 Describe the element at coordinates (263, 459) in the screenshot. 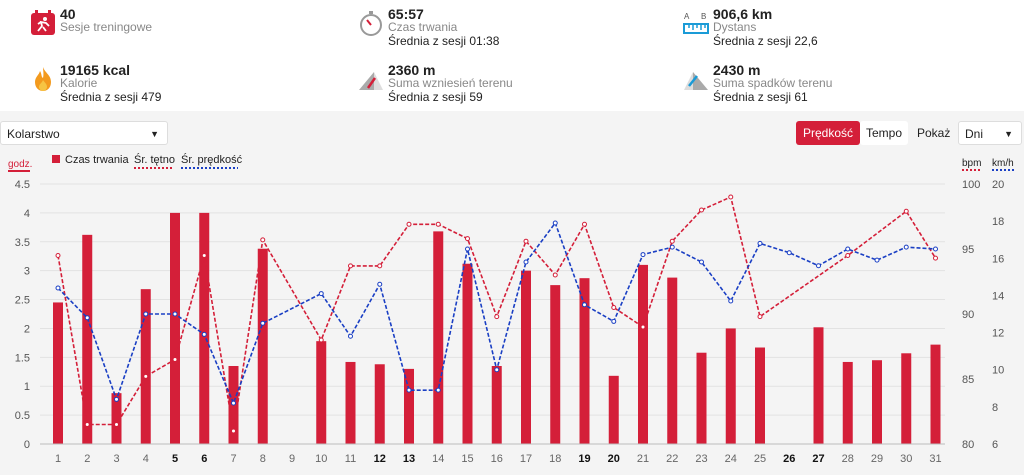

I see `x-axis-tick-label: 8` at that location.